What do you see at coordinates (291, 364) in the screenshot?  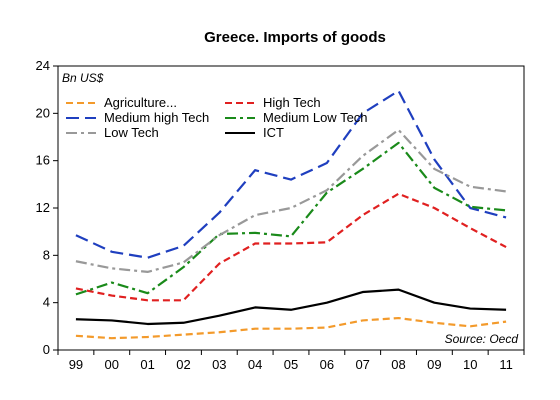 I see `x-tick-label: 05` at bounding box center [291, 364].